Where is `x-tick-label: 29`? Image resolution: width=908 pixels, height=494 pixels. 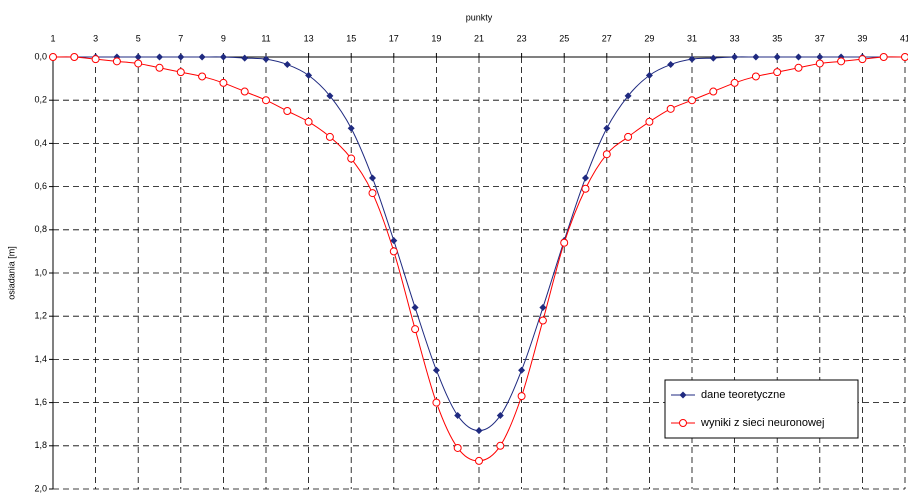 x-tick-label: 29 is located at coordinates (649, 38).